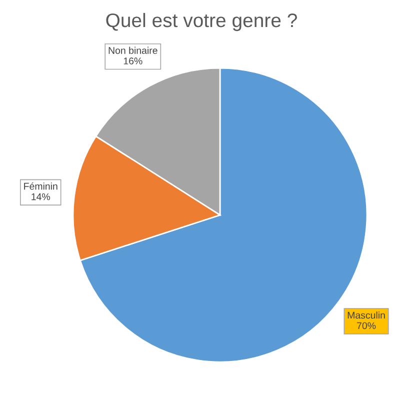 The image size is (403, 399). What do you see at coordinates (366, 315) in the screenshot?
I see `slice-label: Masculin` at bounding box center [366, 315].